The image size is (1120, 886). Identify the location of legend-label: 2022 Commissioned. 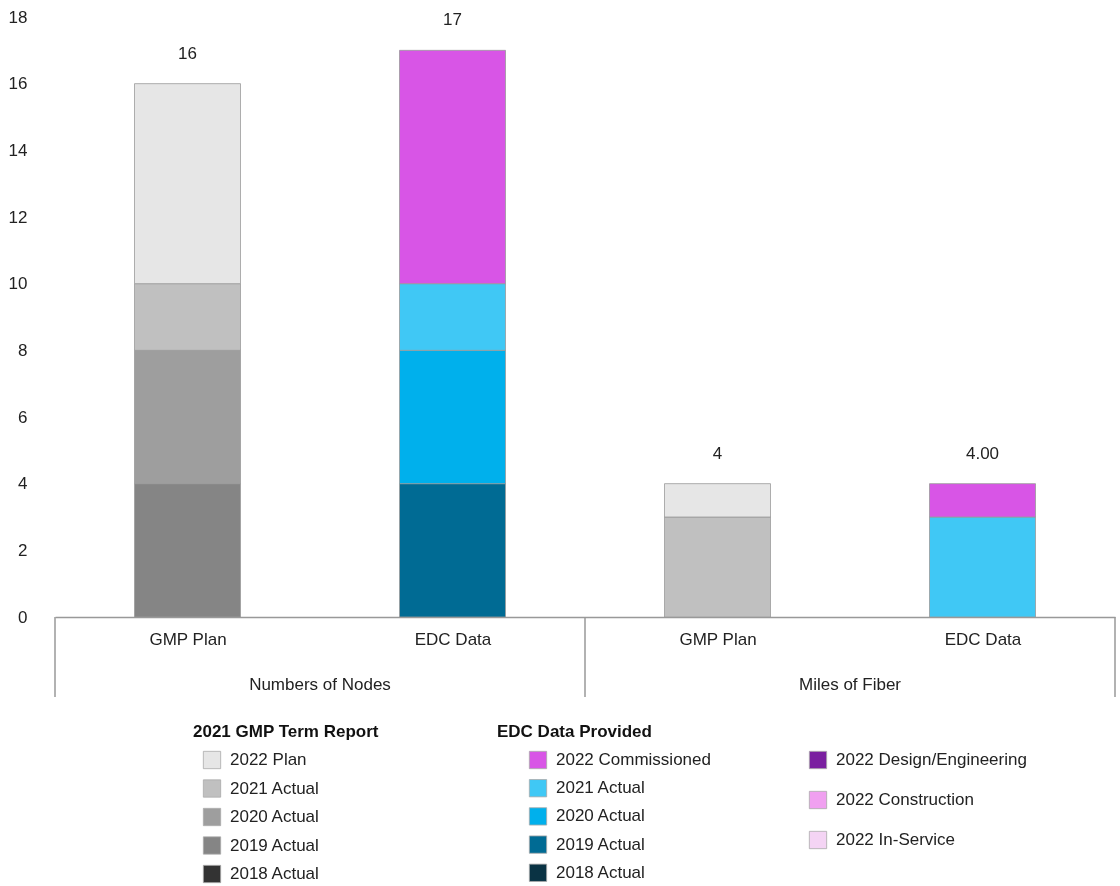
(633, 759).